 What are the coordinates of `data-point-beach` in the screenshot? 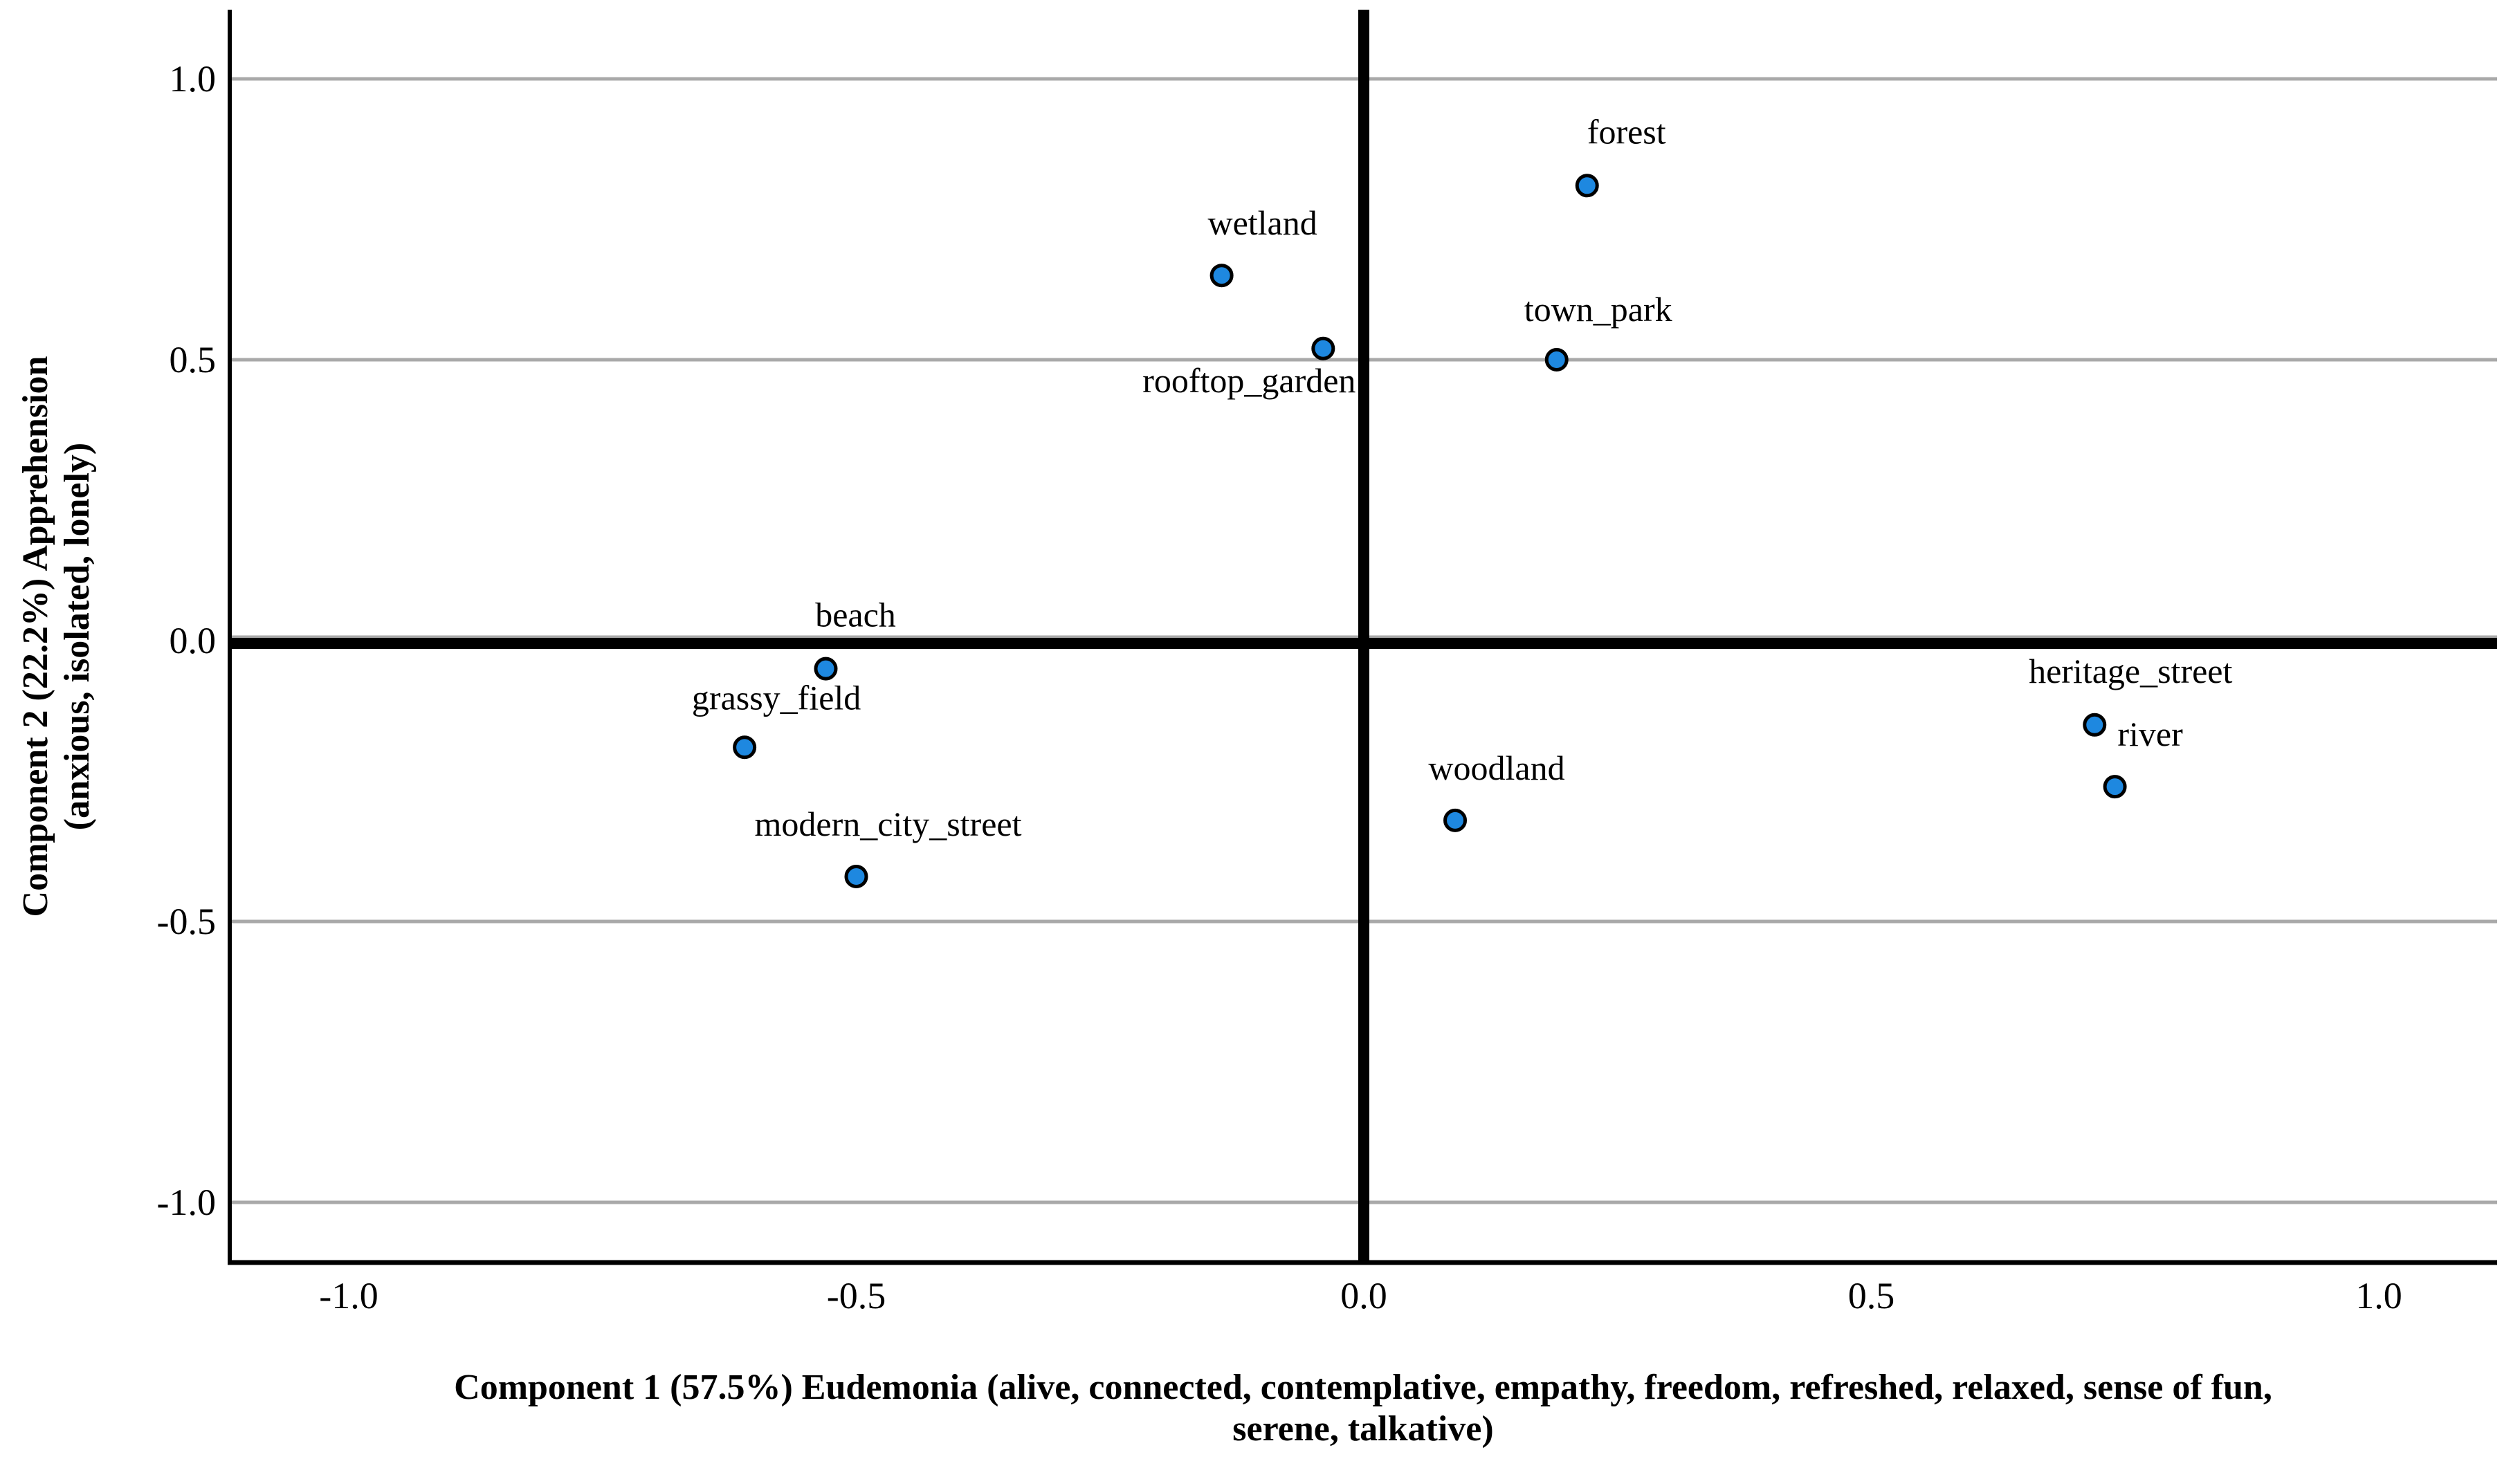 It's located at (826, 669).